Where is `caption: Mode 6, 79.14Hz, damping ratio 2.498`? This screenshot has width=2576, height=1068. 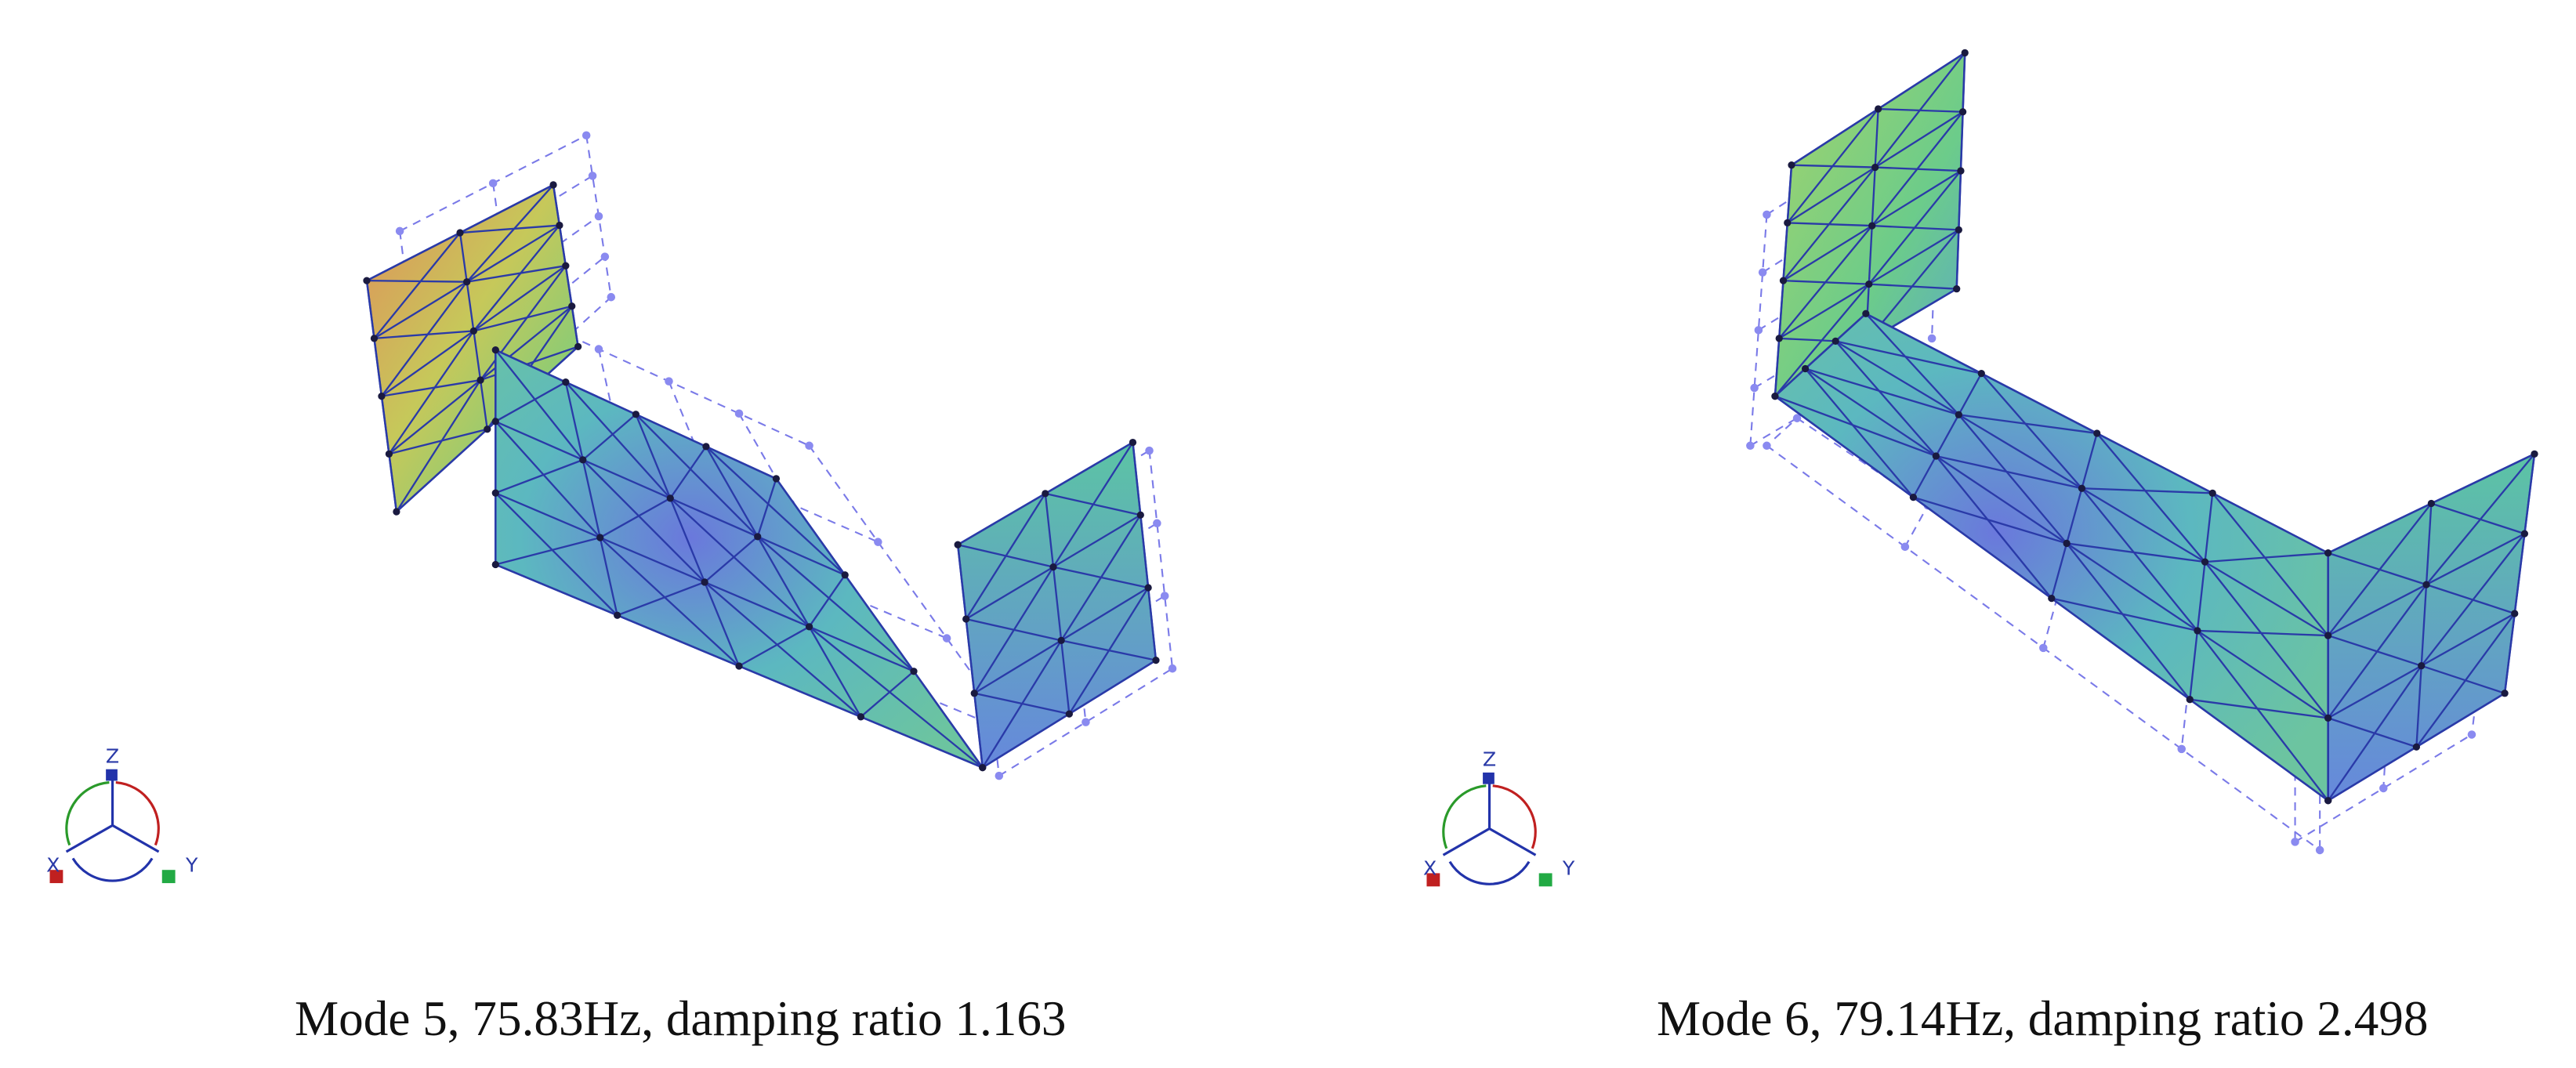 caption: Mode 6, 79.14Hz, damping ratio 2.498 is located at coordinates (2043, 1019).